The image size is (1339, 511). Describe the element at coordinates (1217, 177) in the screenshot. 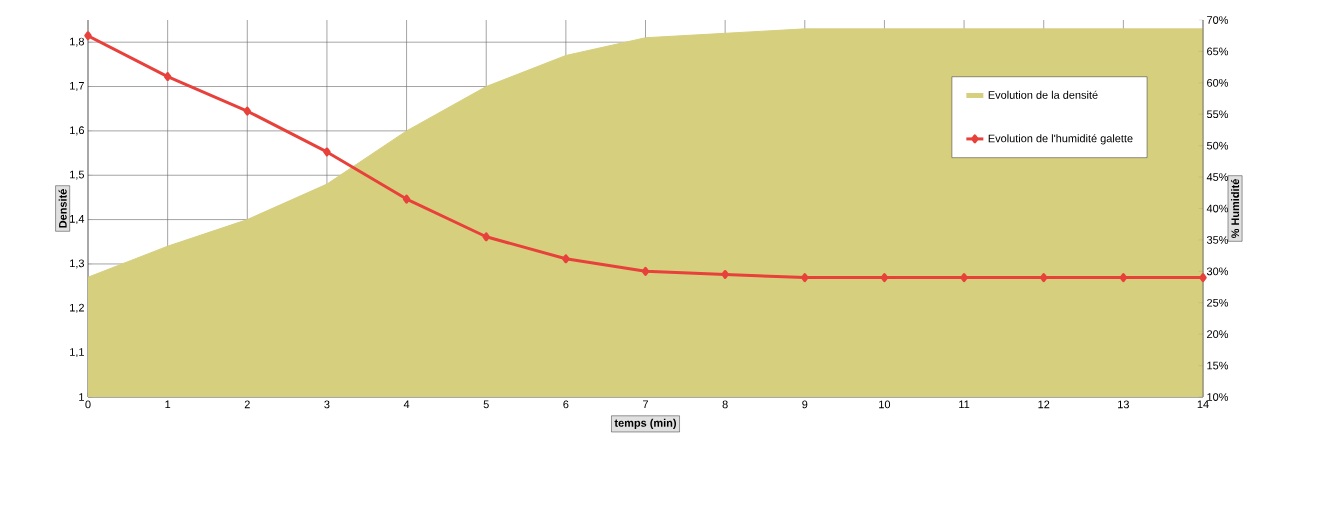

I see `y2-tick-label: 45%` at that location.